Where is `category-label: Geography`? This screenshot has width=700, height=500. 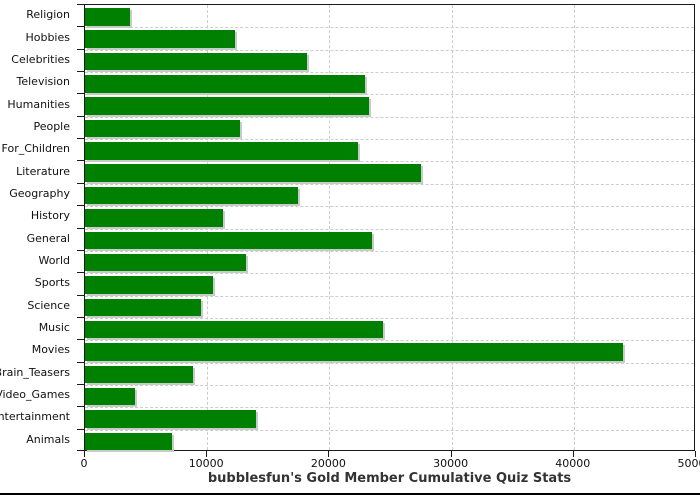 category-label: Geography is located at coordinates (39, 193).